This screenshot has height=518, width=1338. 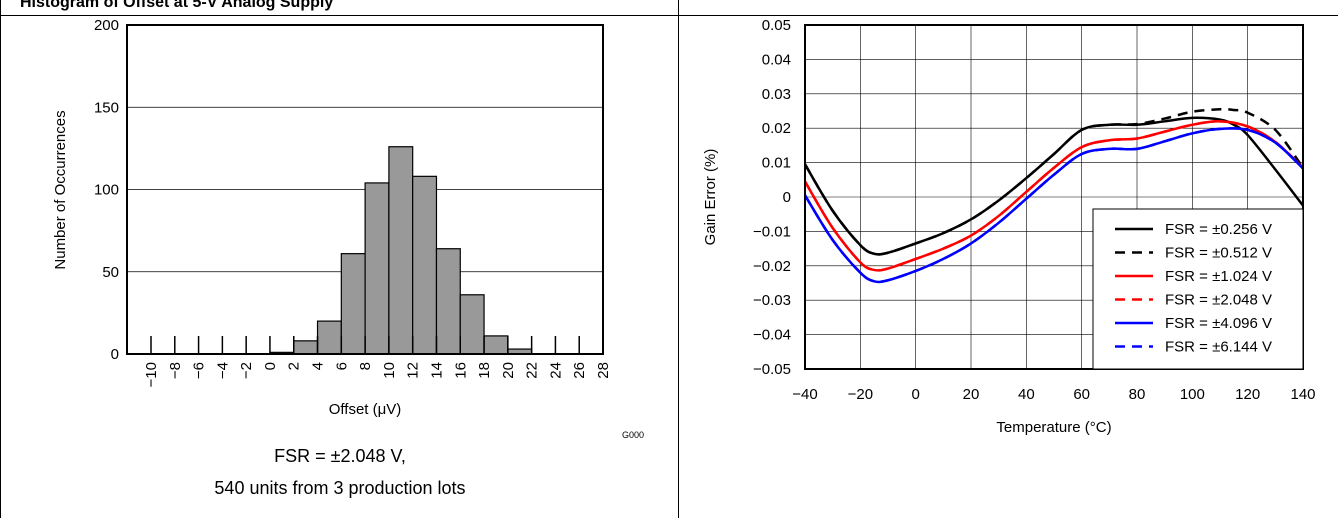 I want to click on histogram-caption-line1: FSR = ±2.048 V,, so click(x=340, y=456).